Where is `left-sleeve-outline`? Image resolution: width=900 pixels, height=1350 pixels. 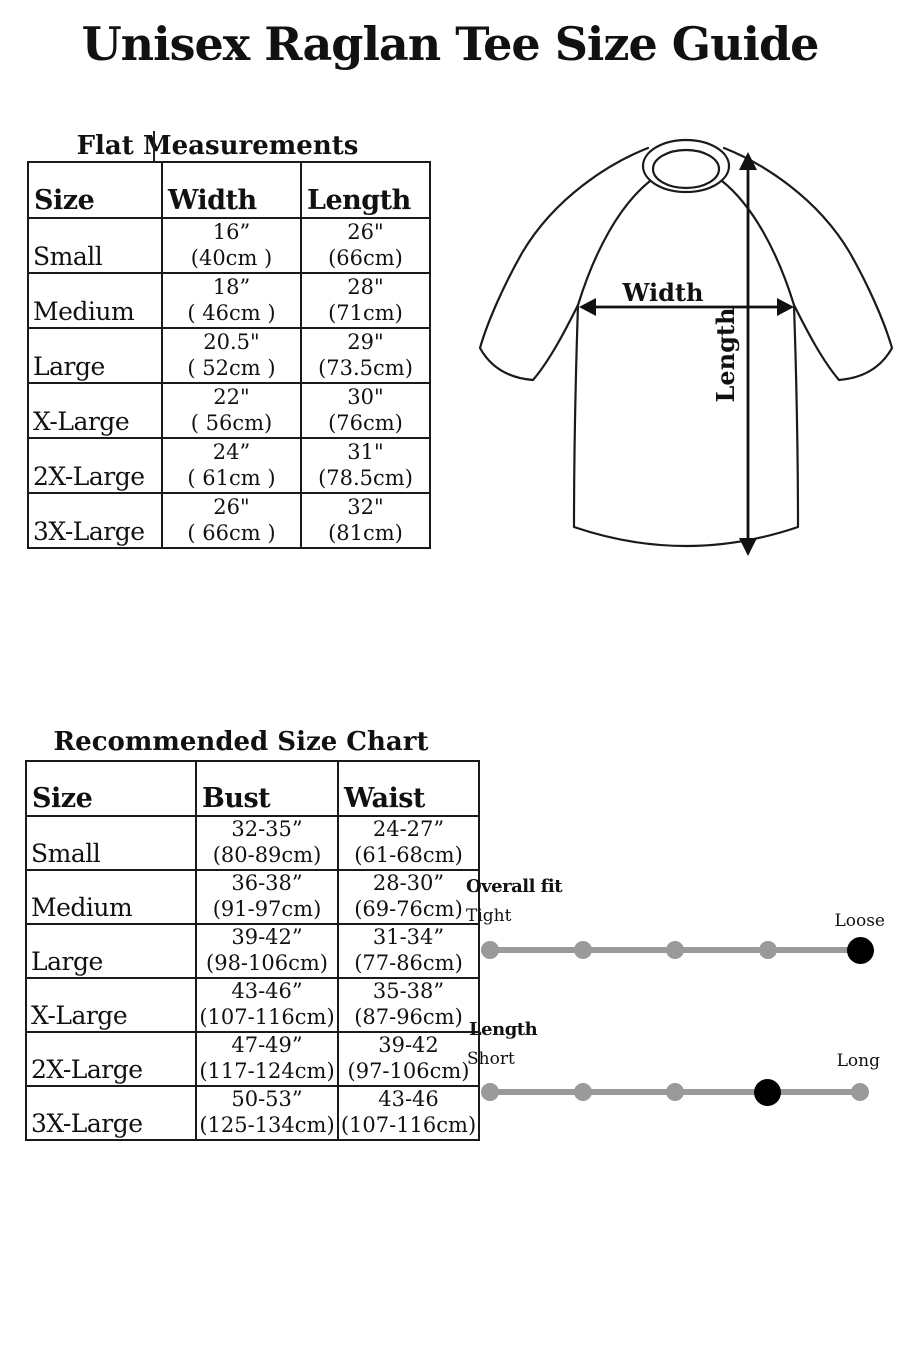
left-sleeve-outline is located at coordinates (564, 264).